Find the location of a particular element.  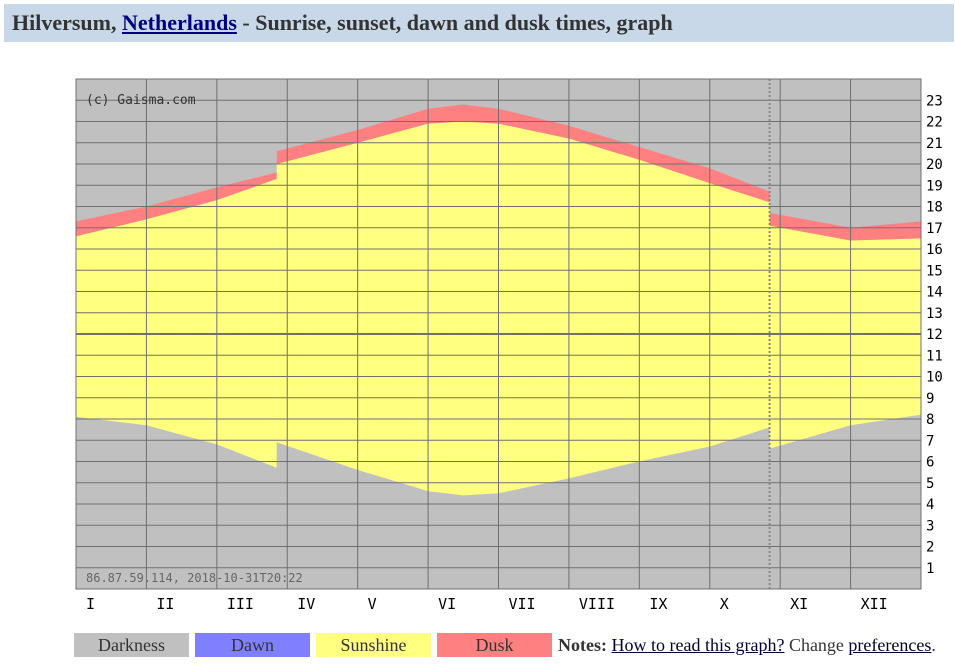

y-tick-label: 4 is located at coordinates (930, 505).